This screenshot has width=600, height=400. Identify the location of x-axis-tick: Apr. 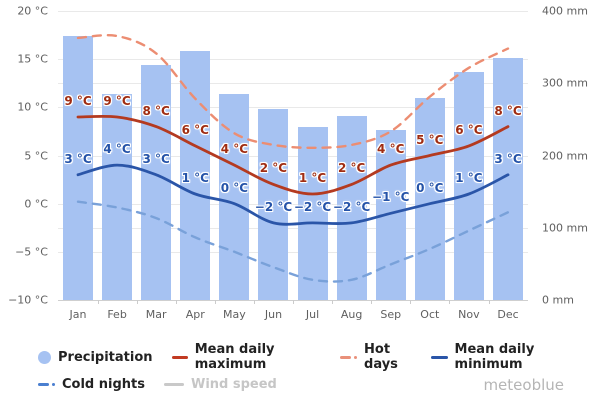
(195, 314).